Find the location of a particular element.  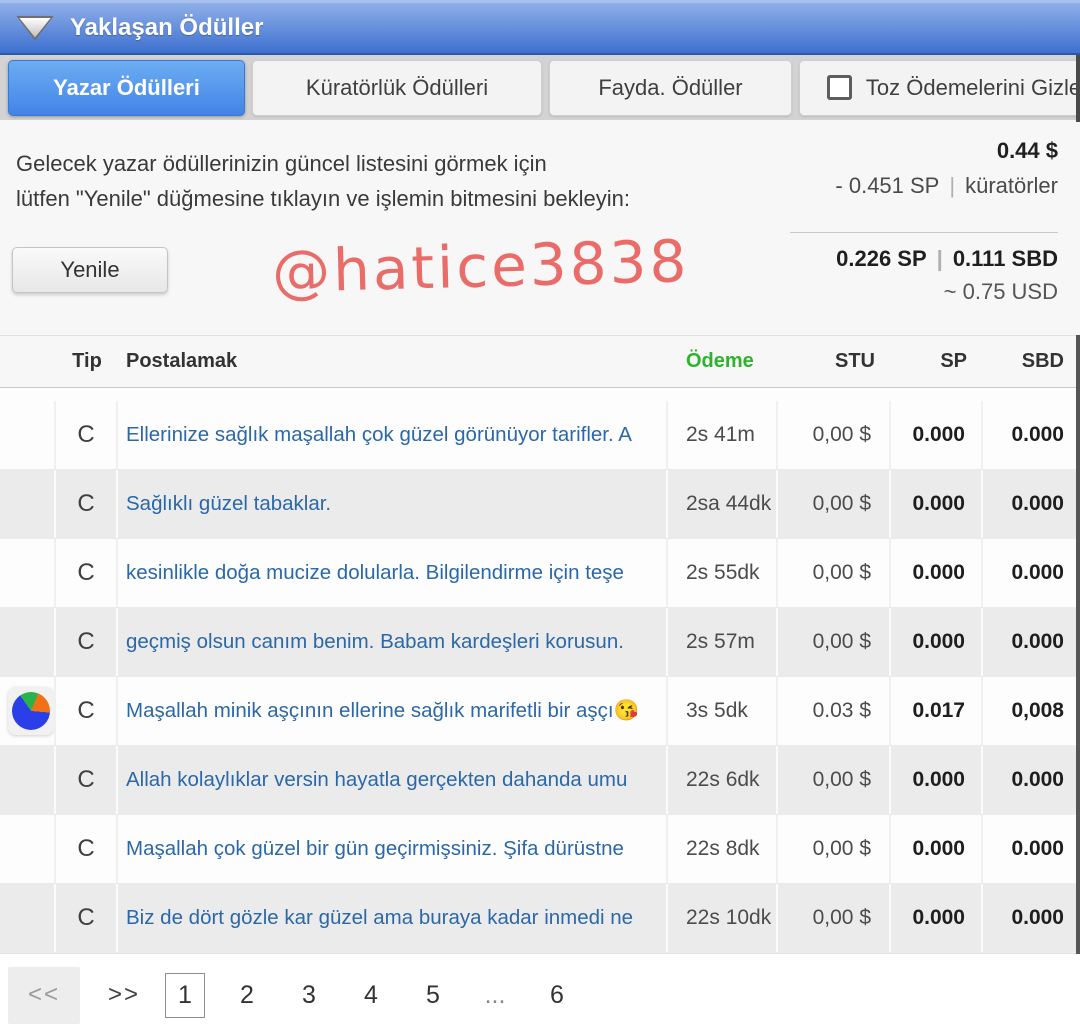

pagination-next-button: >> is located at coordinates (124, 994).